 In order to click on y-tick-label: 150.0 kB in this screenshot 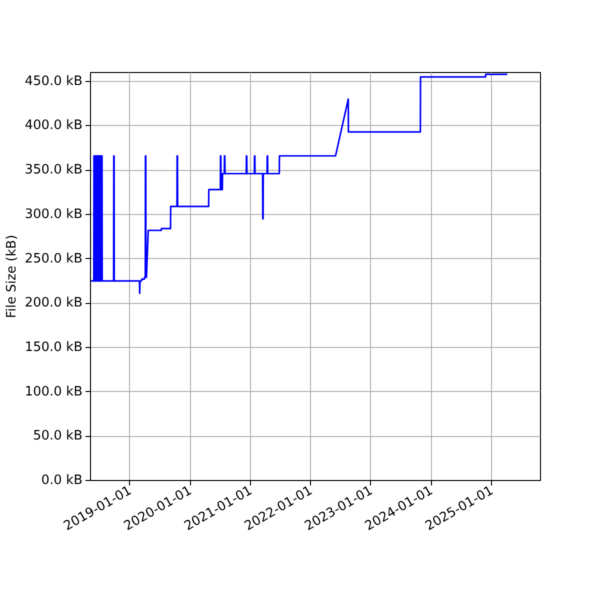, I will do `click(53, 347)`.